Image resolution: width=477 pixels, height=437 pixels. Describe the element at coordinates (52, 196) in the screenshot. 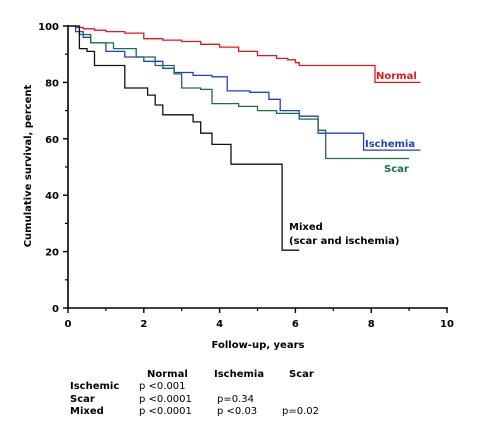

I see `y-tick-label: 40` at that location.